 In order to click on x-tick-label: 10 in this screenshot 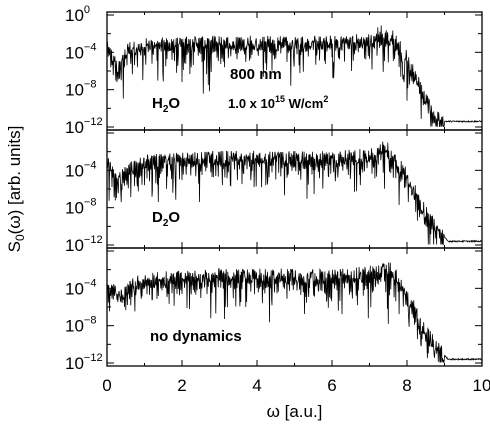, I will do `click(481, 385)`.